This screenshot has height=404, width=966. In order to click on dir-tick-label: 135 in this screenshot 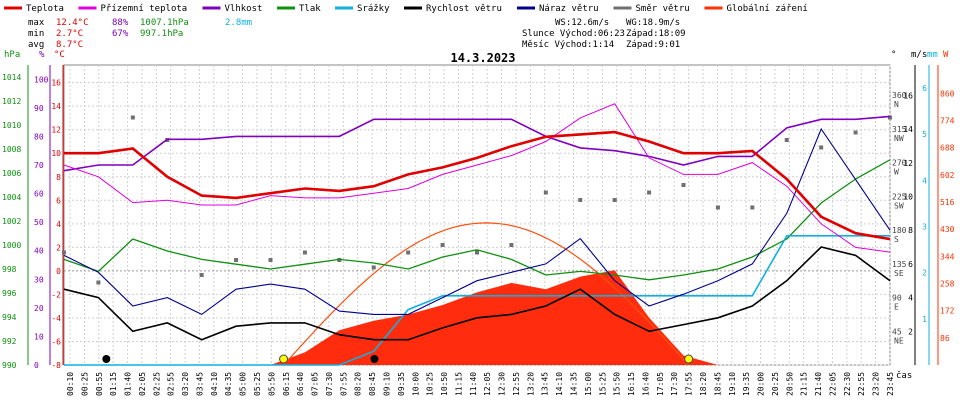, I will do `click(899, 264)`.